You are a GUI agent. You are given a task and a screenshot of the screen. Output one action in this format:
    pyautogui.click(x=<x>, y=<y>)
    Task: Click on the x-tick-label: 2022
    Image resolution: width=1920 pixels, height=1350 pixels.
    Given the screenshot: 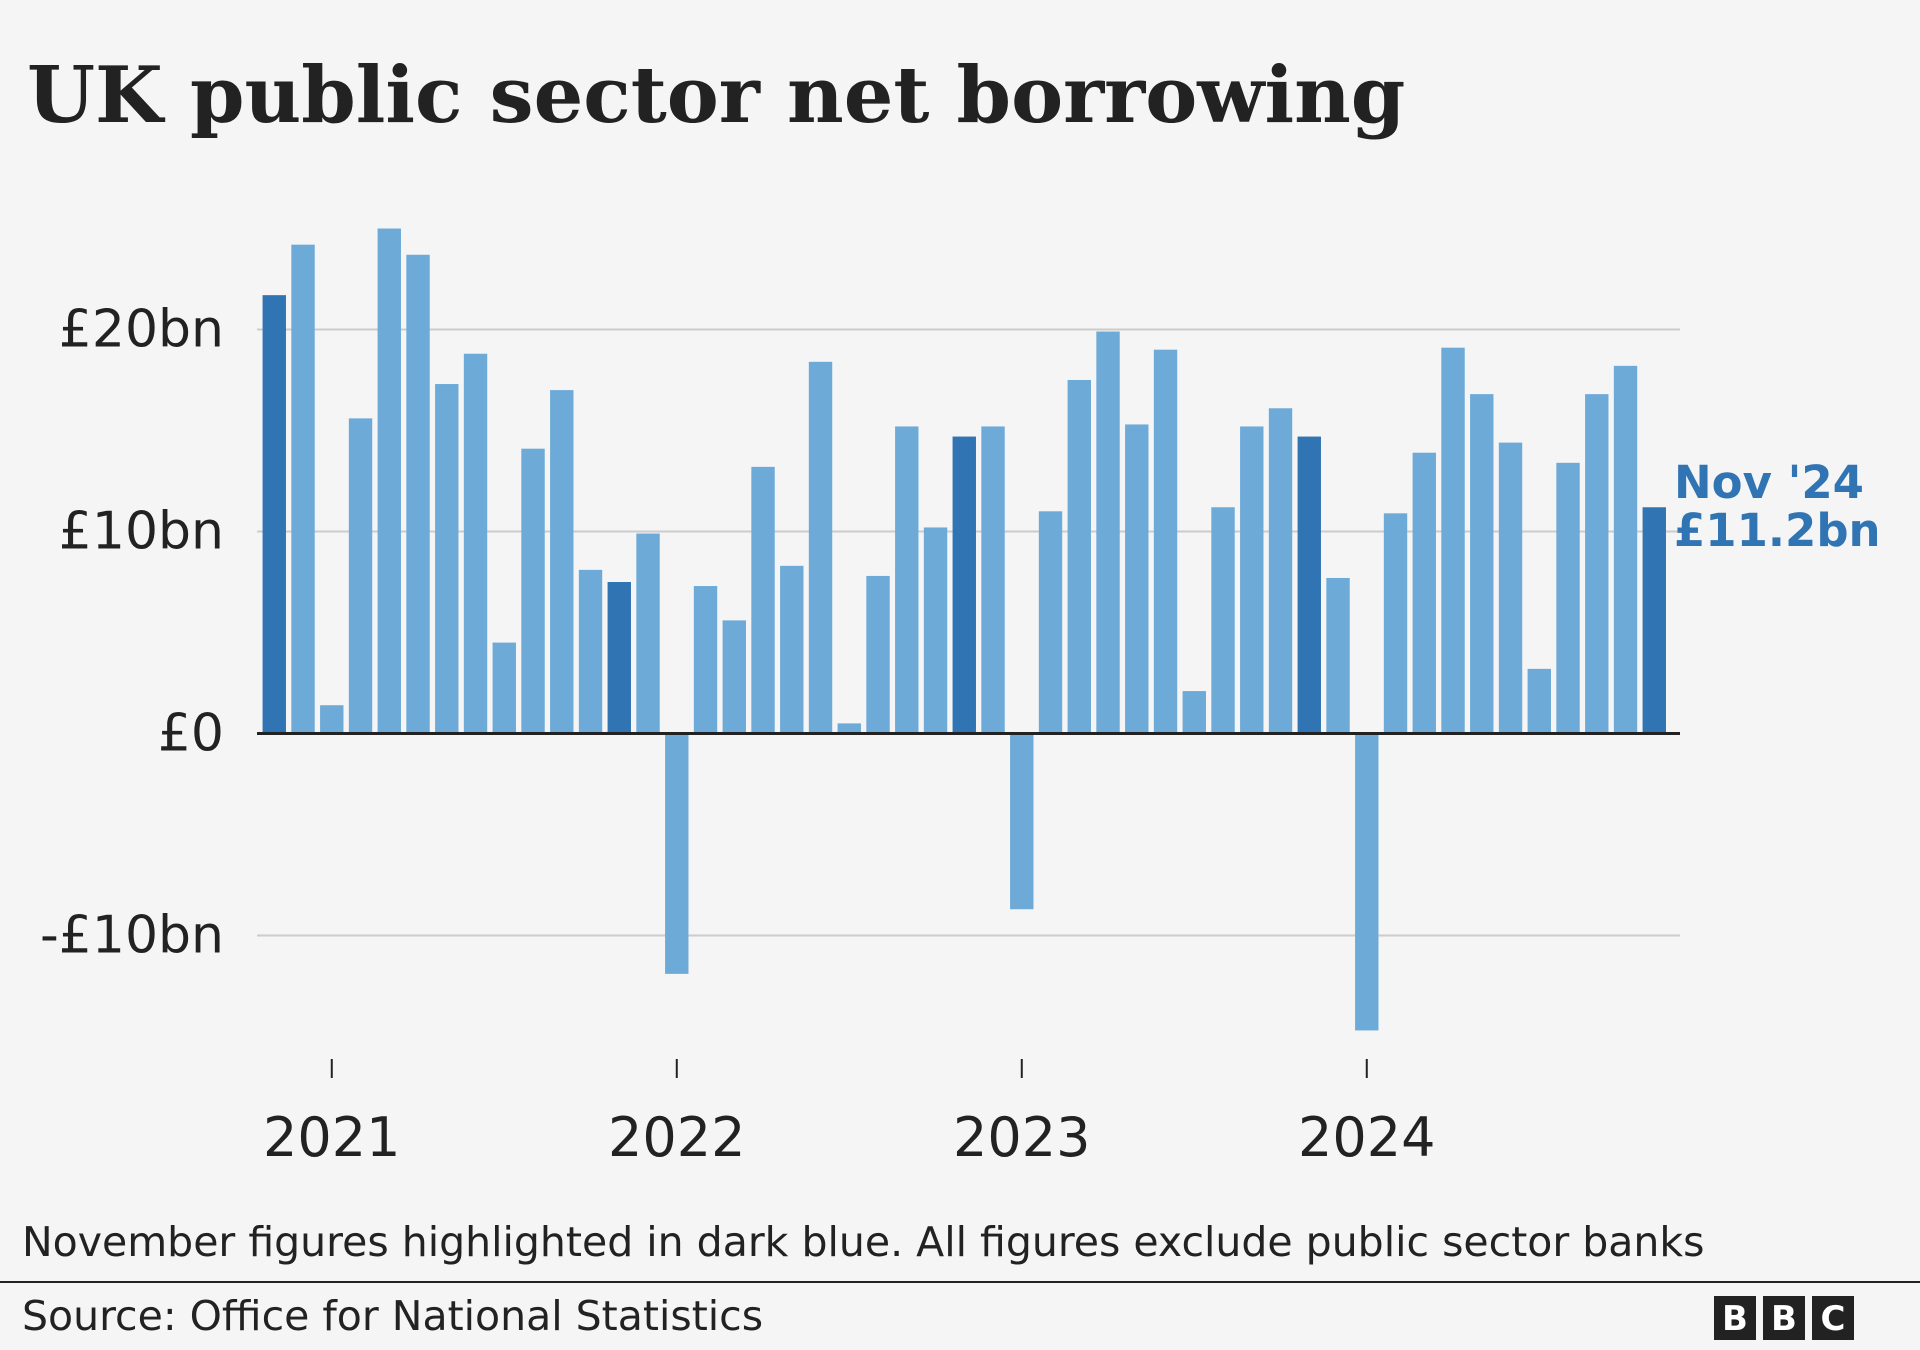 What is the action you would take?
    pyautogui.click(x=676, y=1137)
    